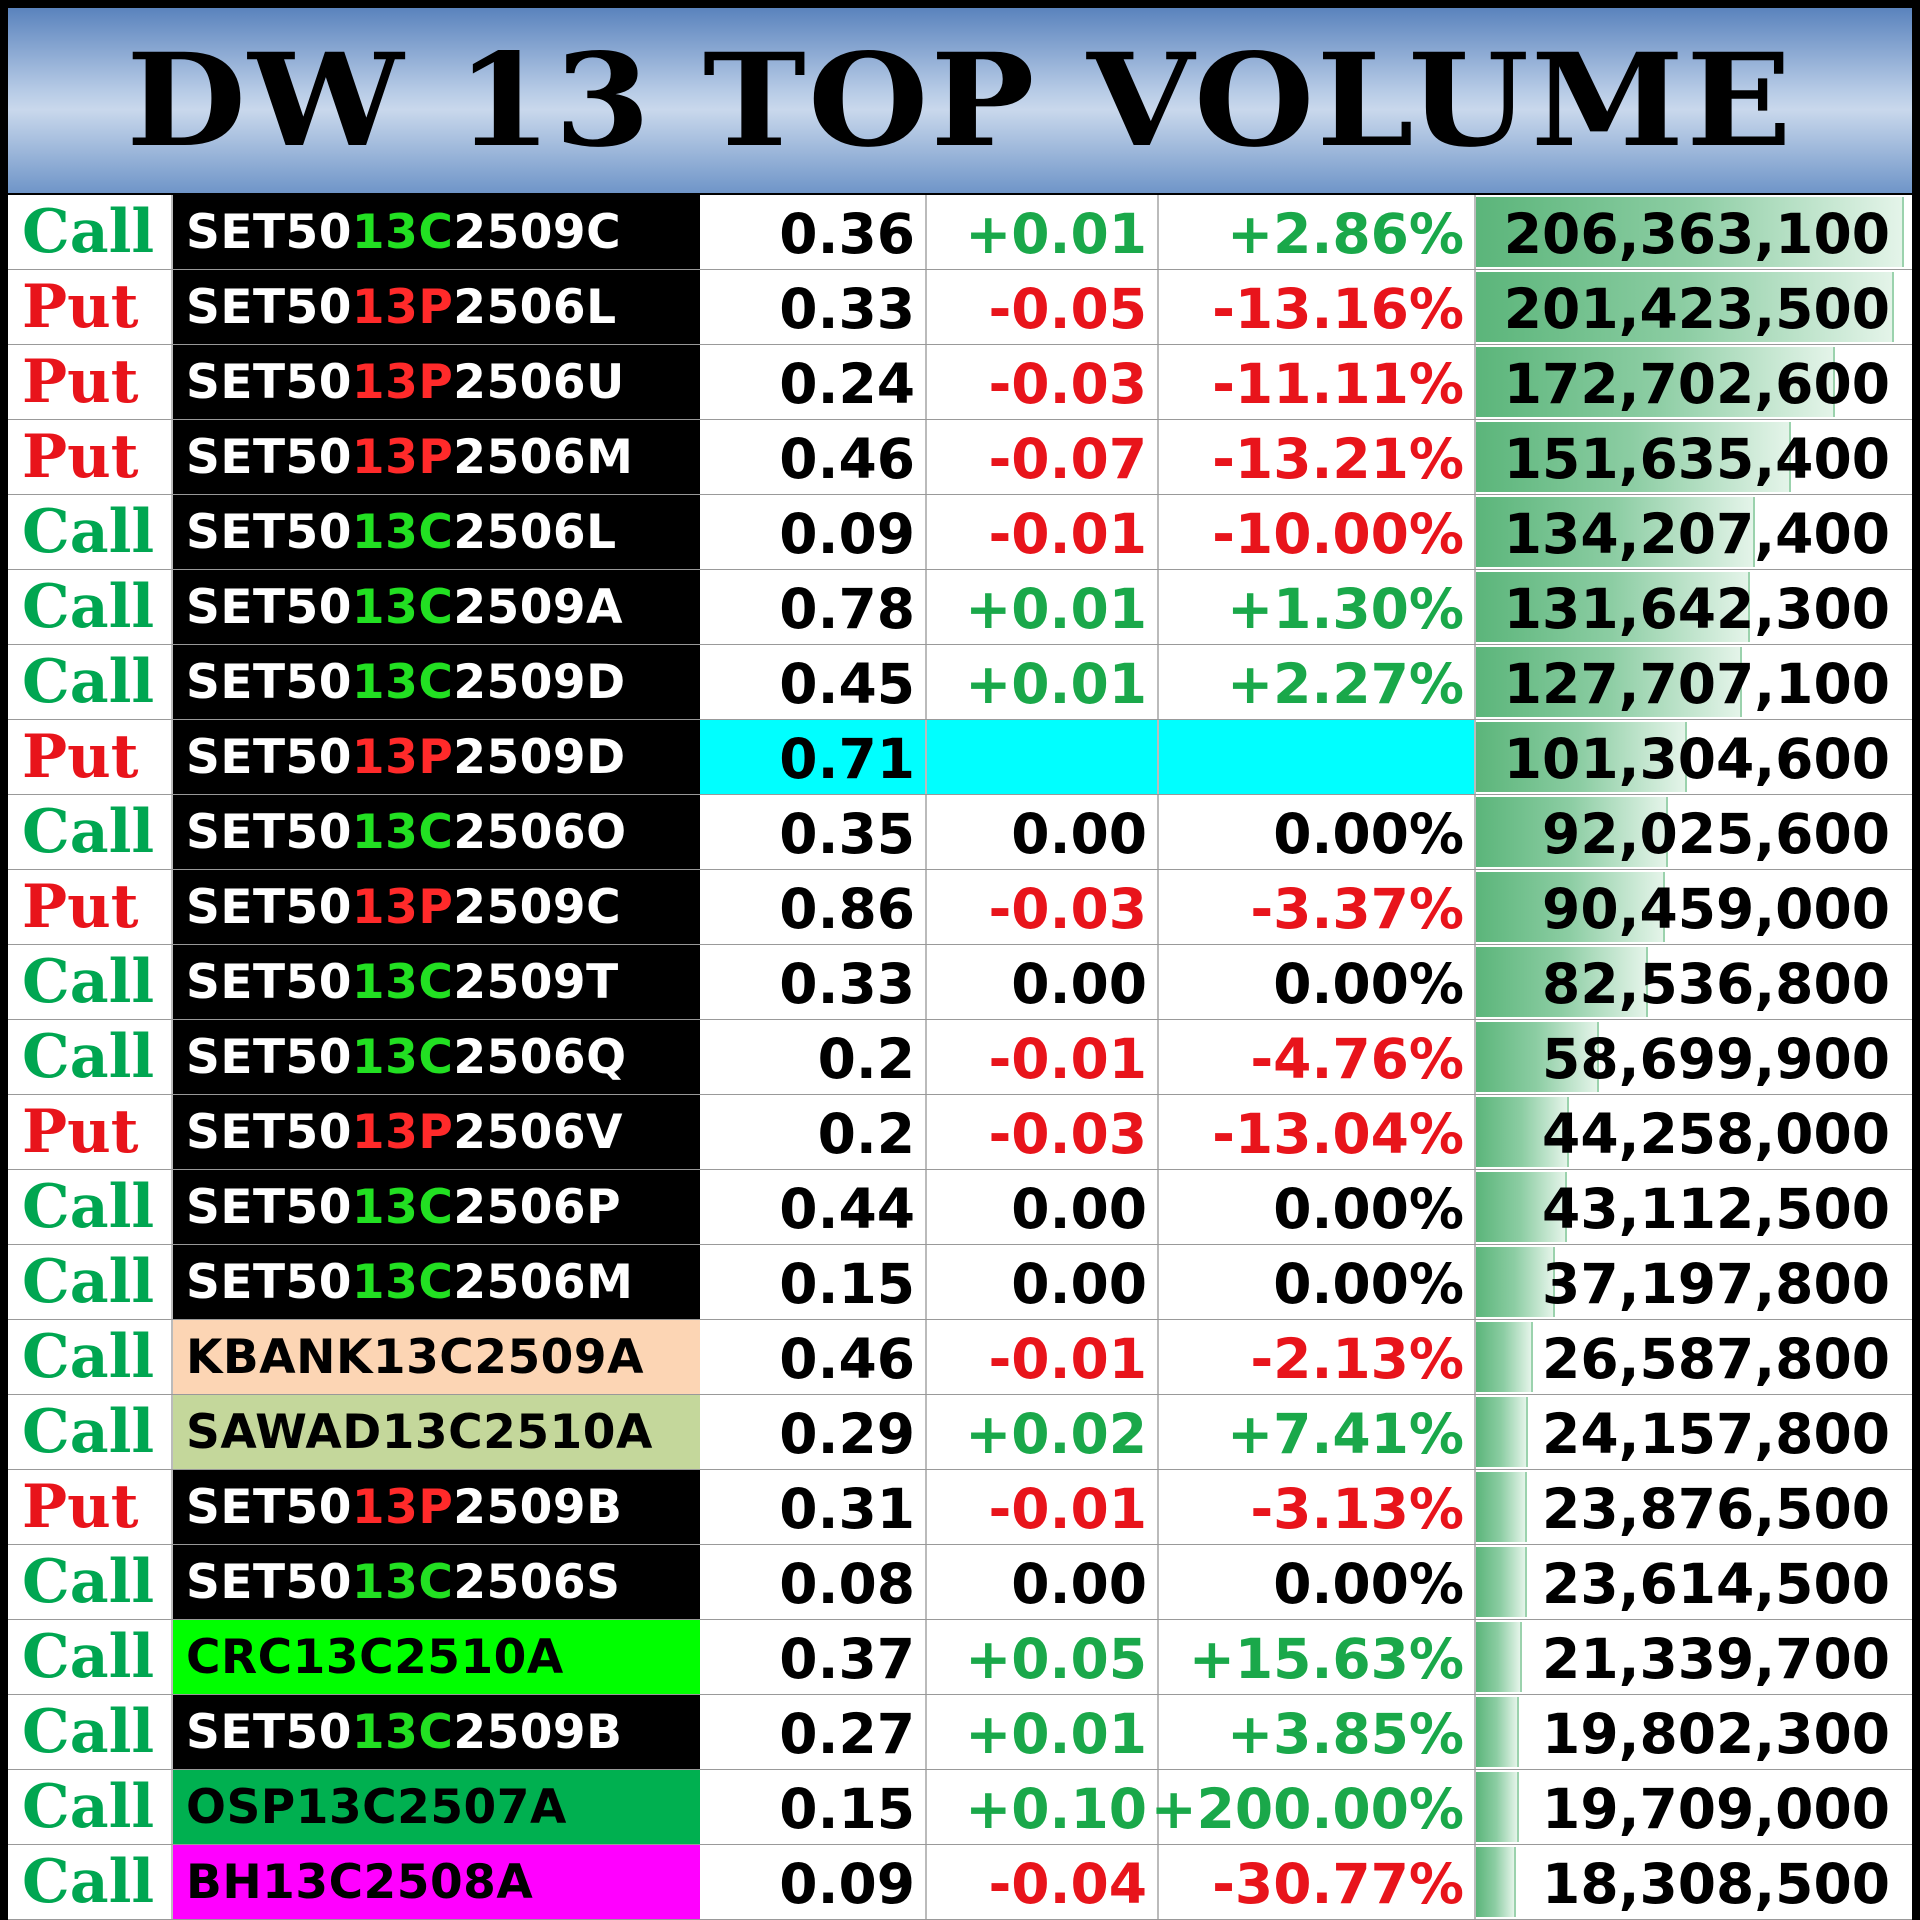 This screenshot has height=1920, width=1920. I want to click on dw-symbol-cell: SET5013C2506Q, so click(436, 1057).